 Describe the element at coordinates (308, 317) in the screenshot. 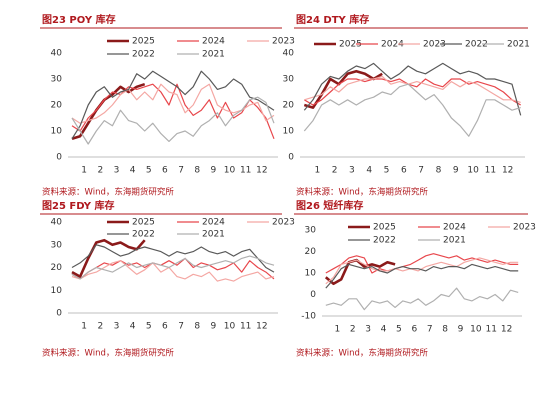

I see `y-tick-label: -10` at that location.